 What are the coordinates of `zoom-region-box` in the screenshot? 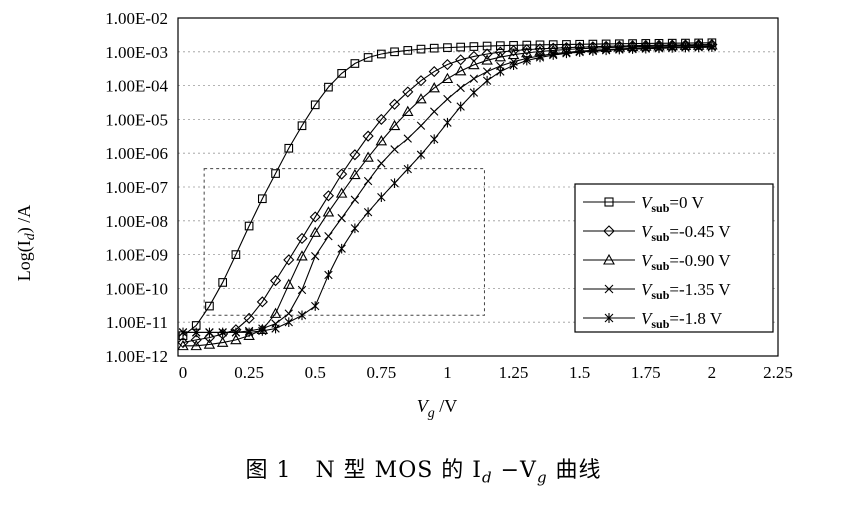 It's located at (344, 242).